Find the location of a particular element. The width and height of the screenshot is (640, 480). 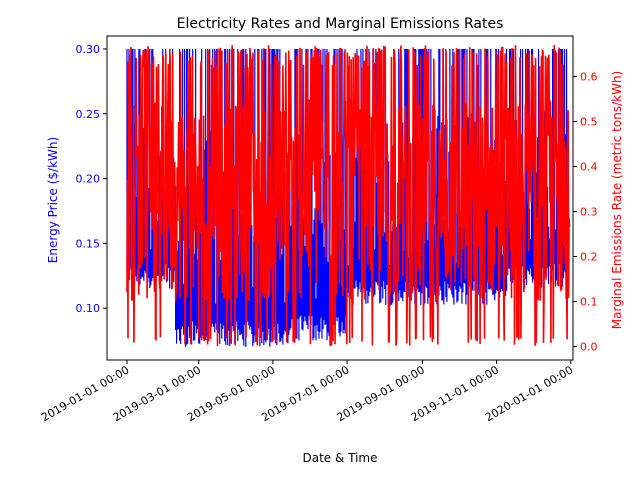

y-right-tick-label: 0.4 is located at coordinates (589, 167).